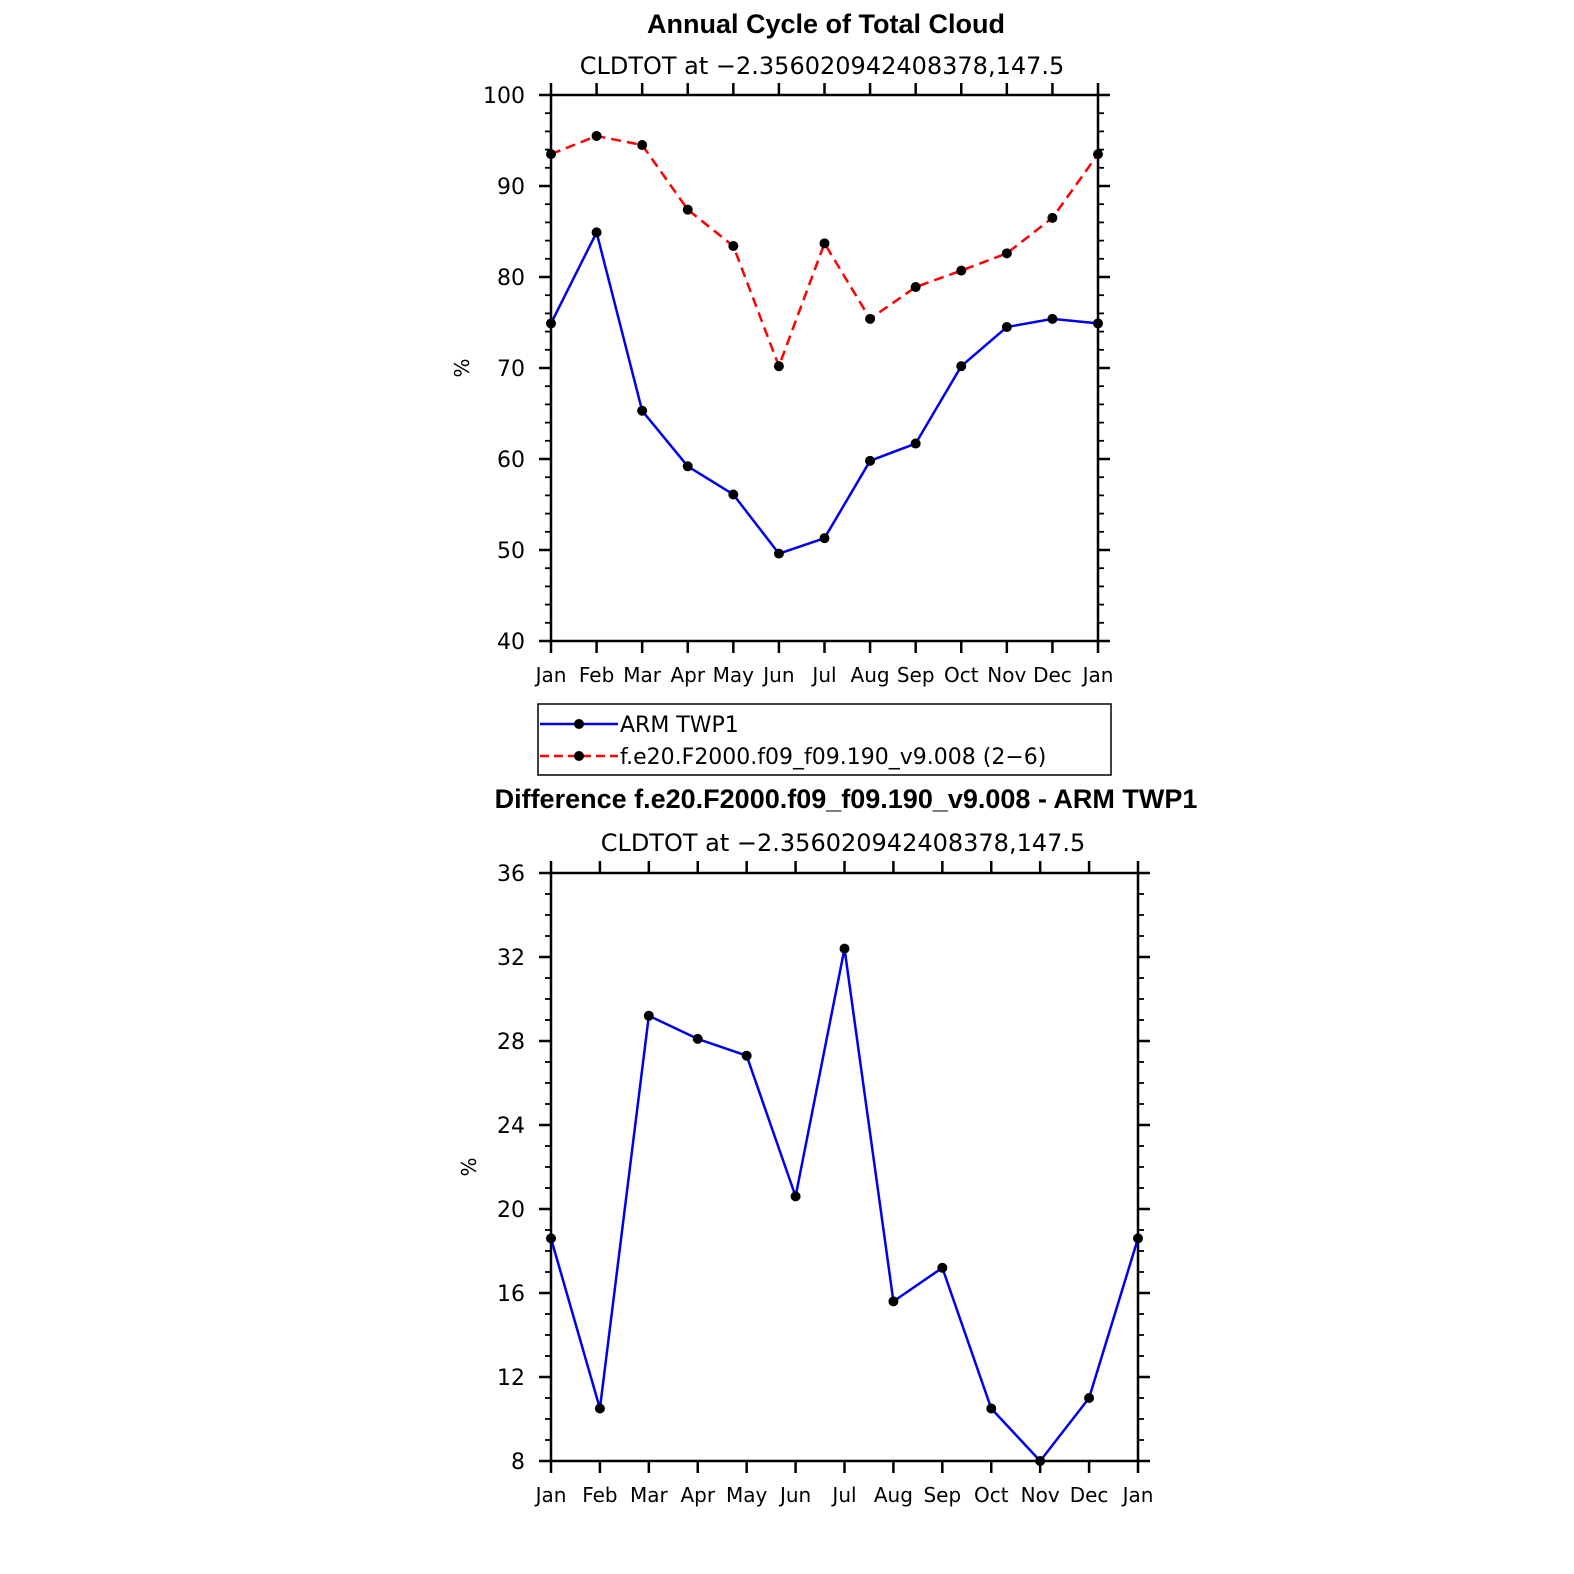 This screenshot has width=1574, height=1574. Describe the element at coordinates (833, 757) in the screenshot. I see `legend-label-model: f.e20.F2000.f09_f09.190_v9.008 (2−6)` at that location.